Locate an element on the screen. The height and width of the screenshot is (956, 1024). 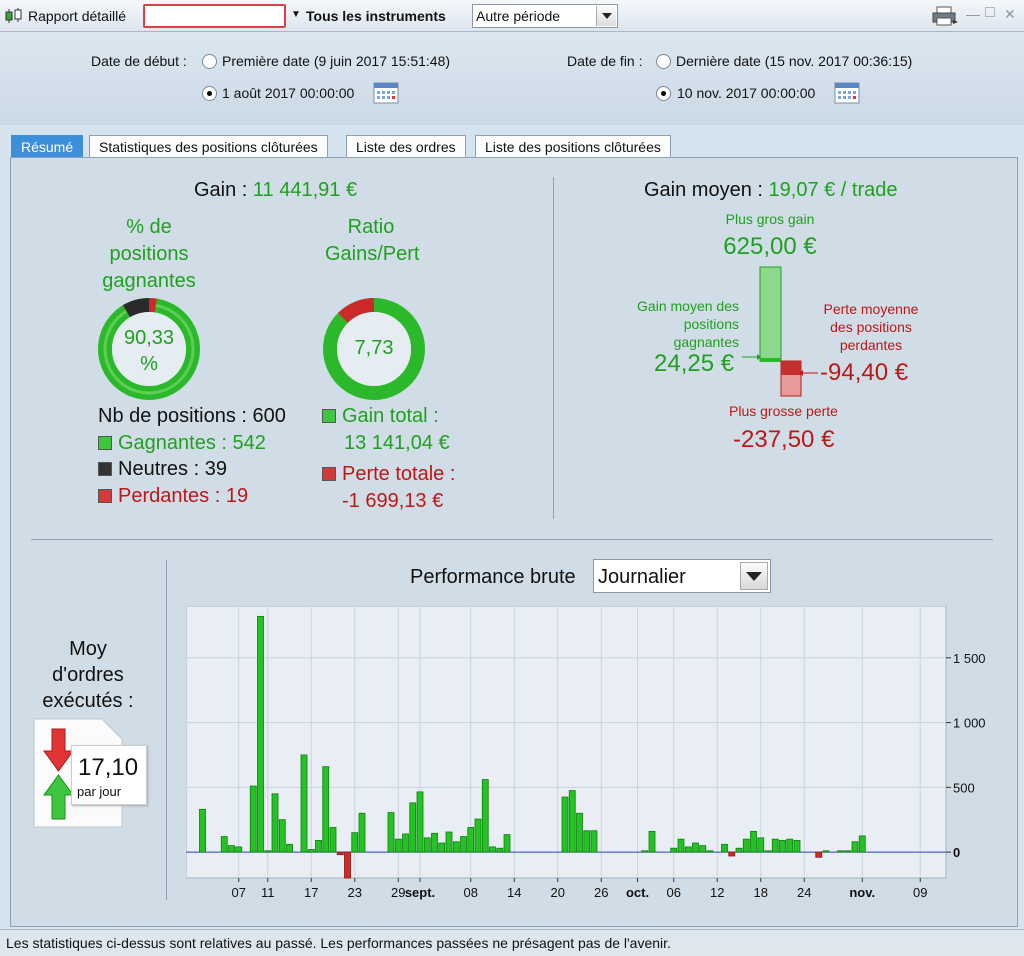
avg-loss-label: Perte moyenne des positions perdantes is located at coordinates (871, 327).